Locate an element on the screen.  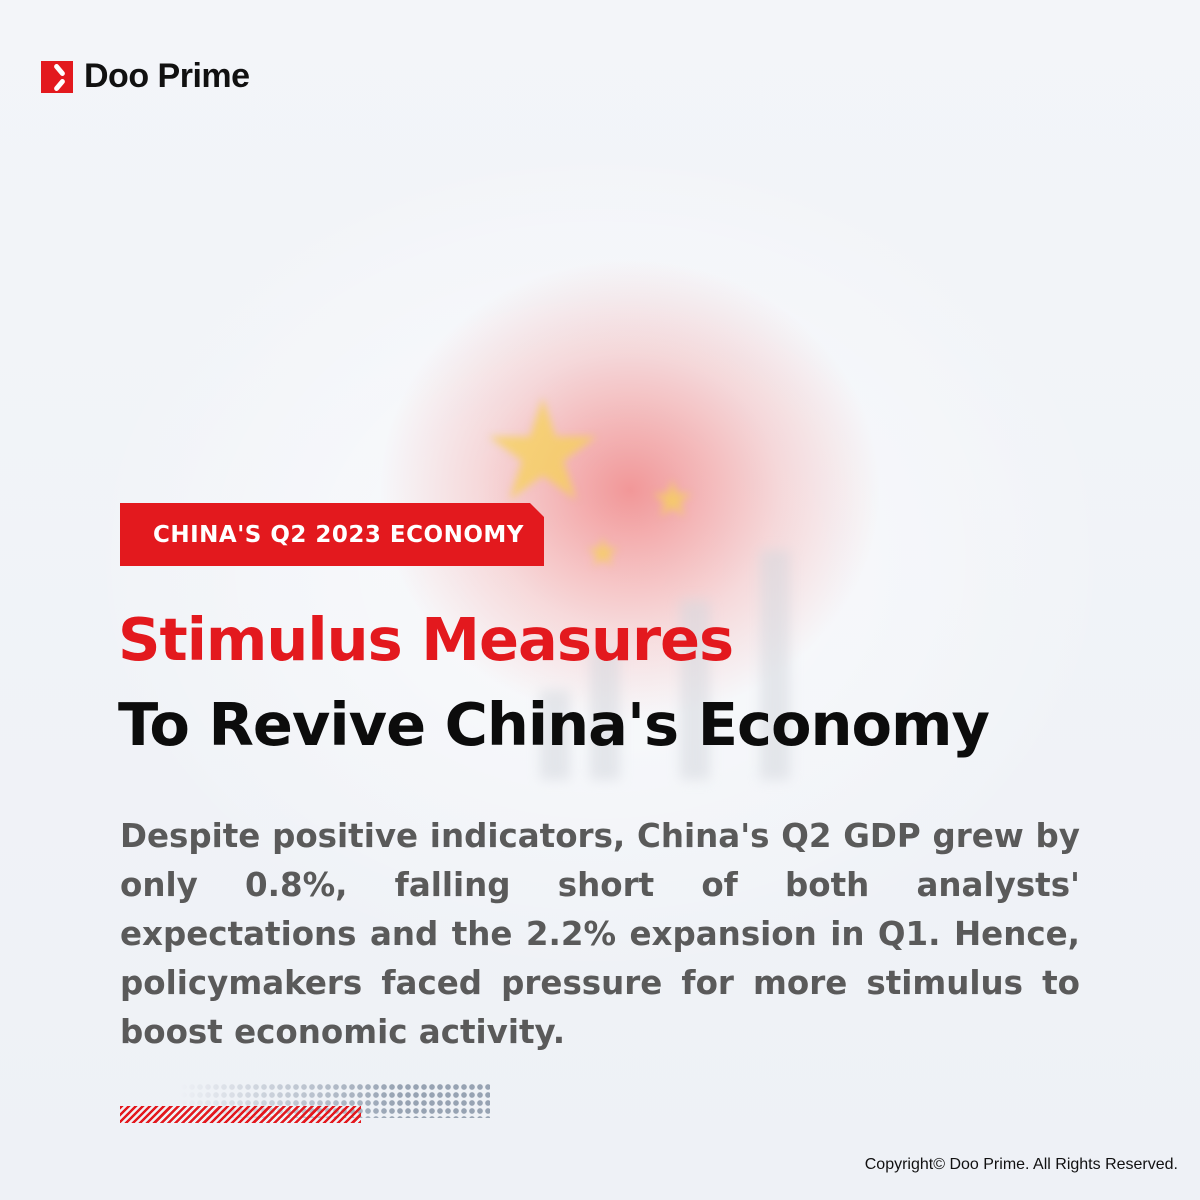
topic-badge: CHINA'S Q2 2023 ECONOMY is located at coordinates (332, 534).